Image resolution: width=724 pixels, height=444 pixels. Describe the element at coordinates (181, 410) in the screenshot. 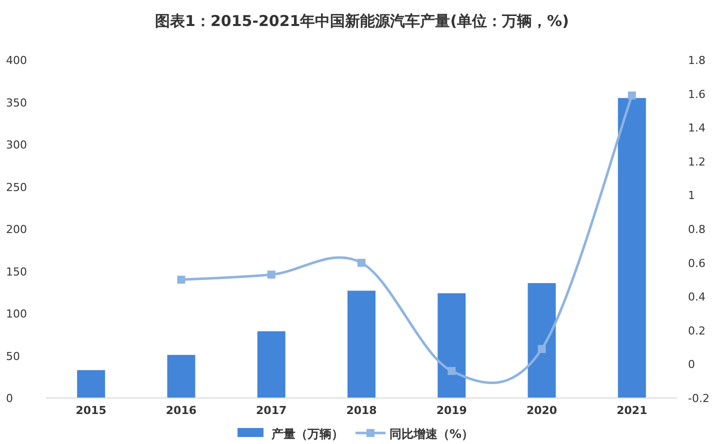

I see `x-tick-label: 2016` at that location.